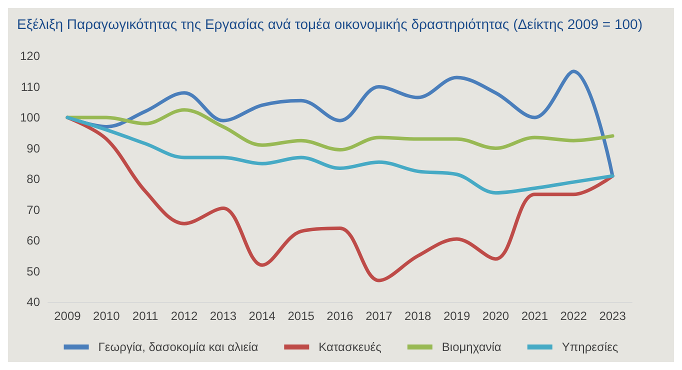 The width and height of the screenshot is (682, 370). What do you see at coordinates (68, 316) in the screenshot?
I see `x-tick-label: 2009` at bounding box center [68, 316].